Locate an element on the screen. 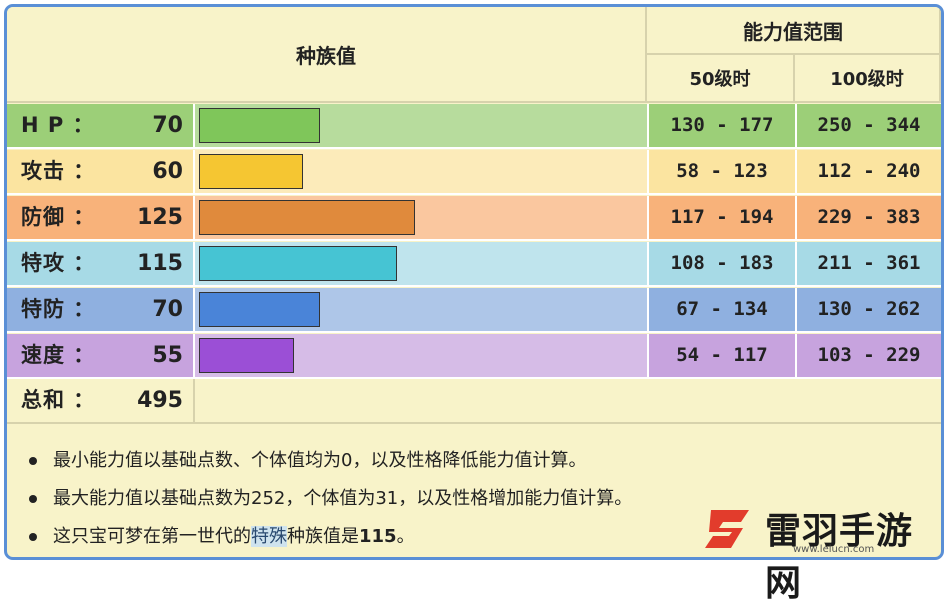  stat-label: 防御 ： is located at coordinates (58, 217).